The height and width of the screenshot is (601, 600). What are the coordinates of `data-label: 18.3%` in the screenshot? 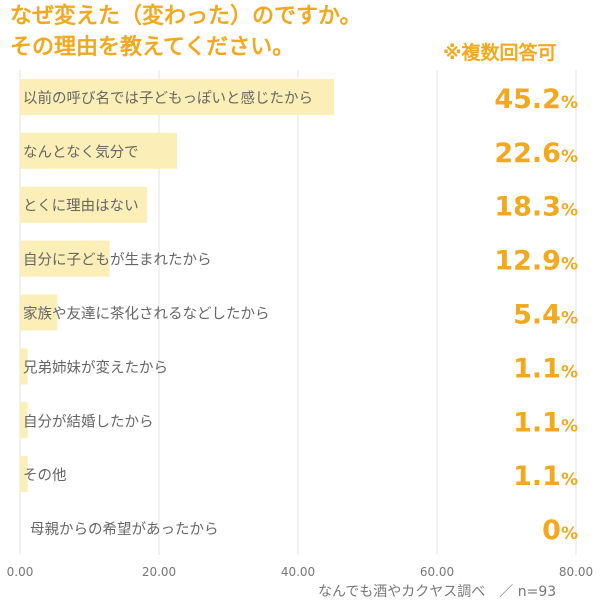 It's located at (536, 207).